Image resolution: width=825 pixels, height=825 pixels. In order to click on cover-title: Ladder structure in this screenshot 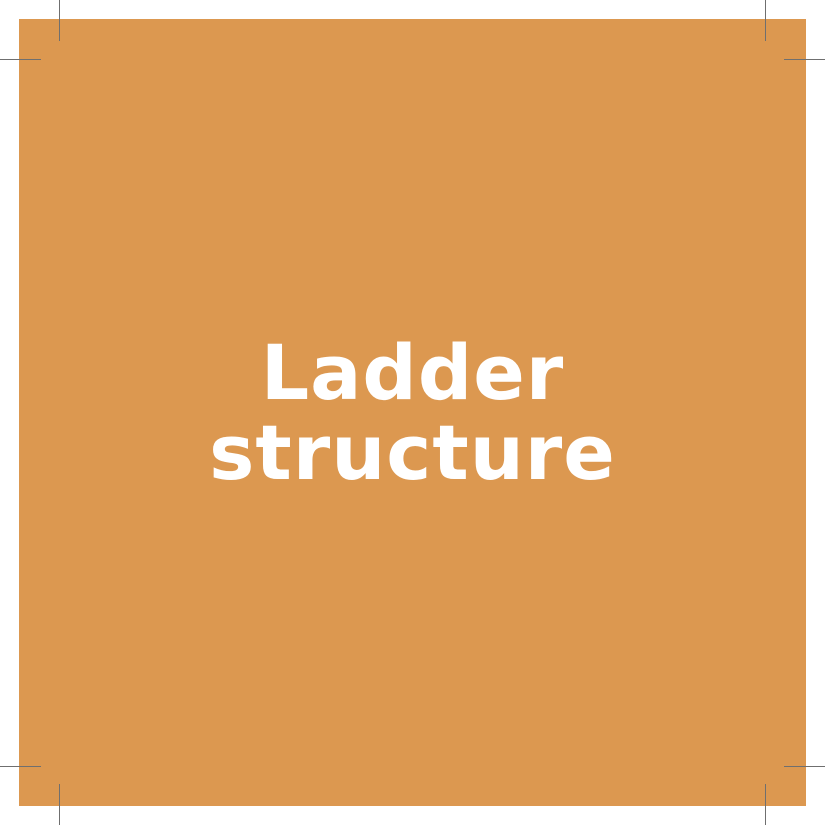, I will do `click(412, 412)`.